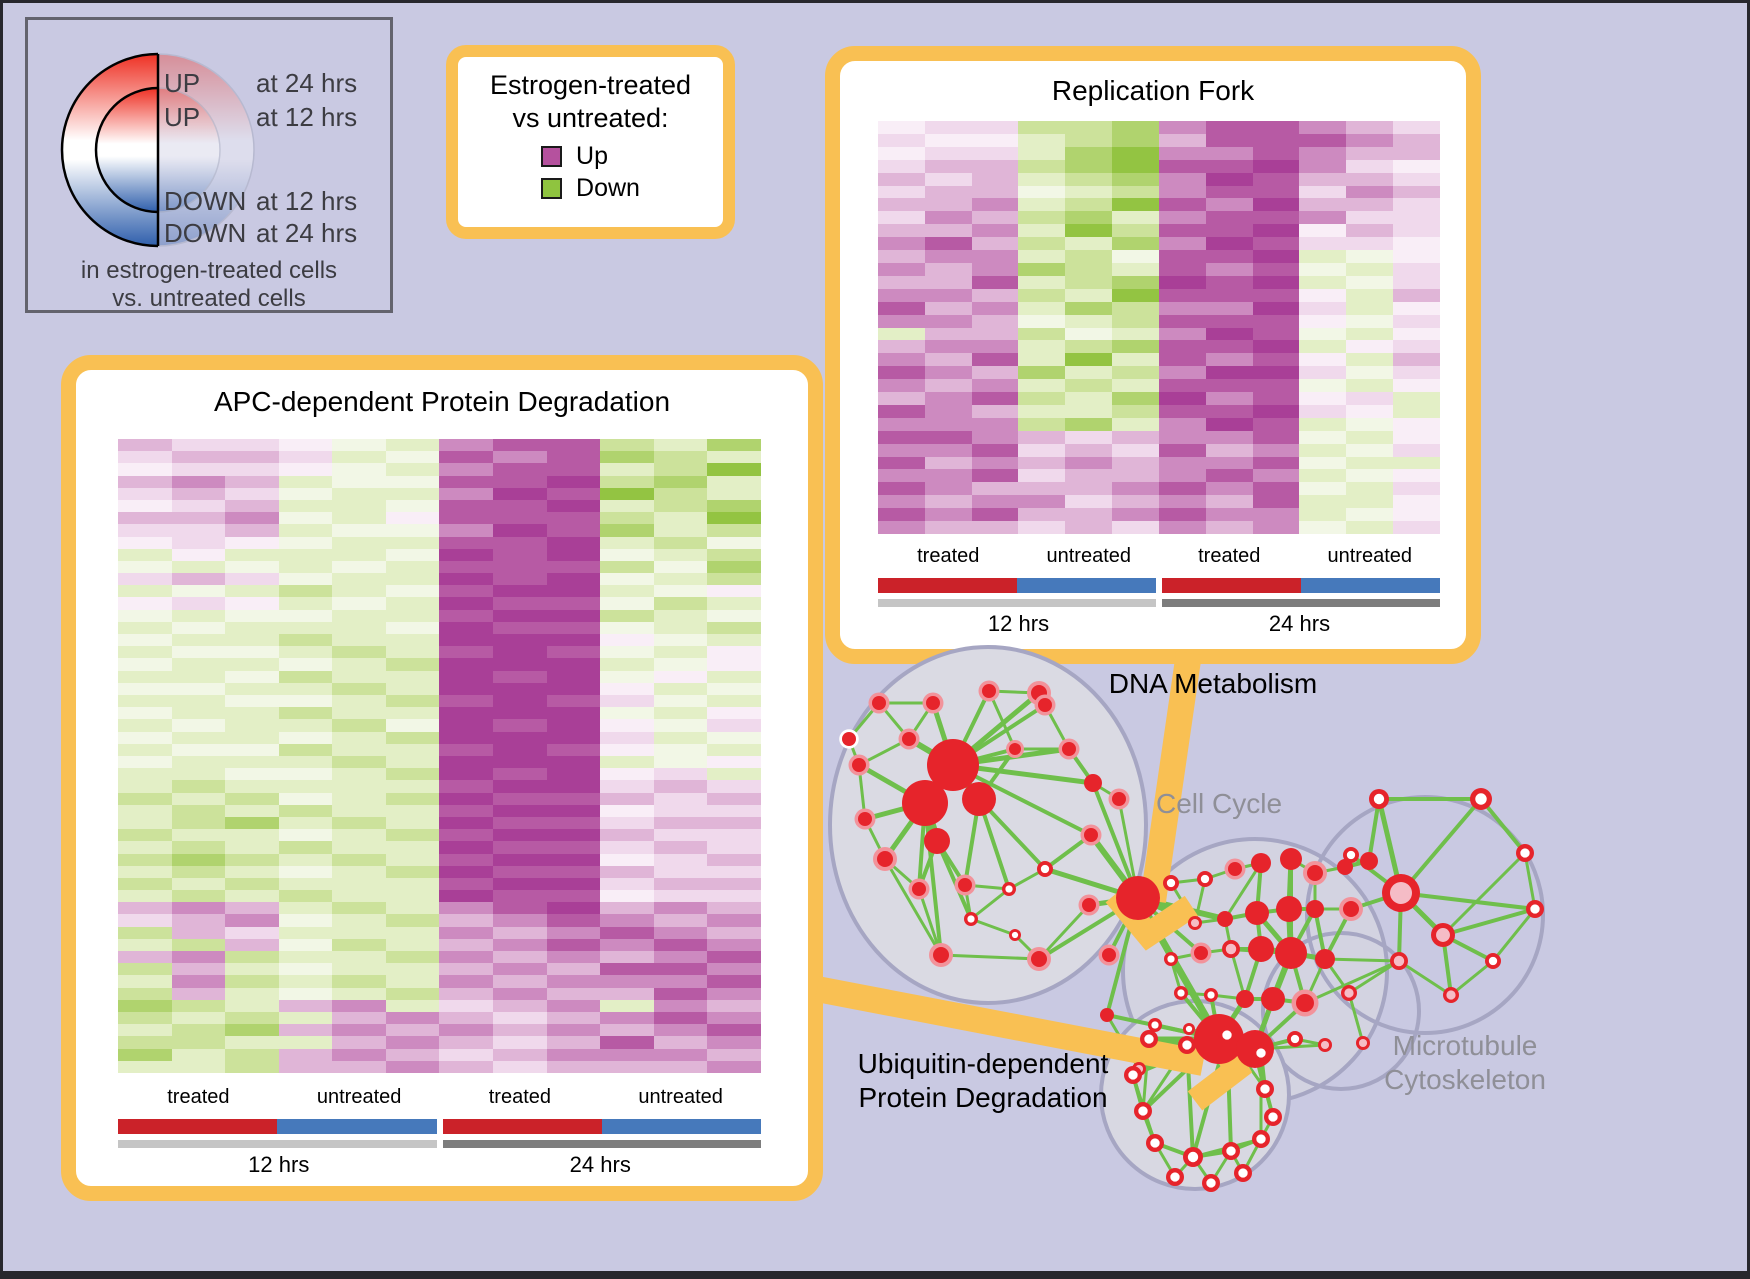 Image resolution: width=1750 pixels, height=1279 pixels. What do you see at coordinates (590, 188) in the screenshot?
I see `legend-item-down: Down` at bounding box center [590, 188].